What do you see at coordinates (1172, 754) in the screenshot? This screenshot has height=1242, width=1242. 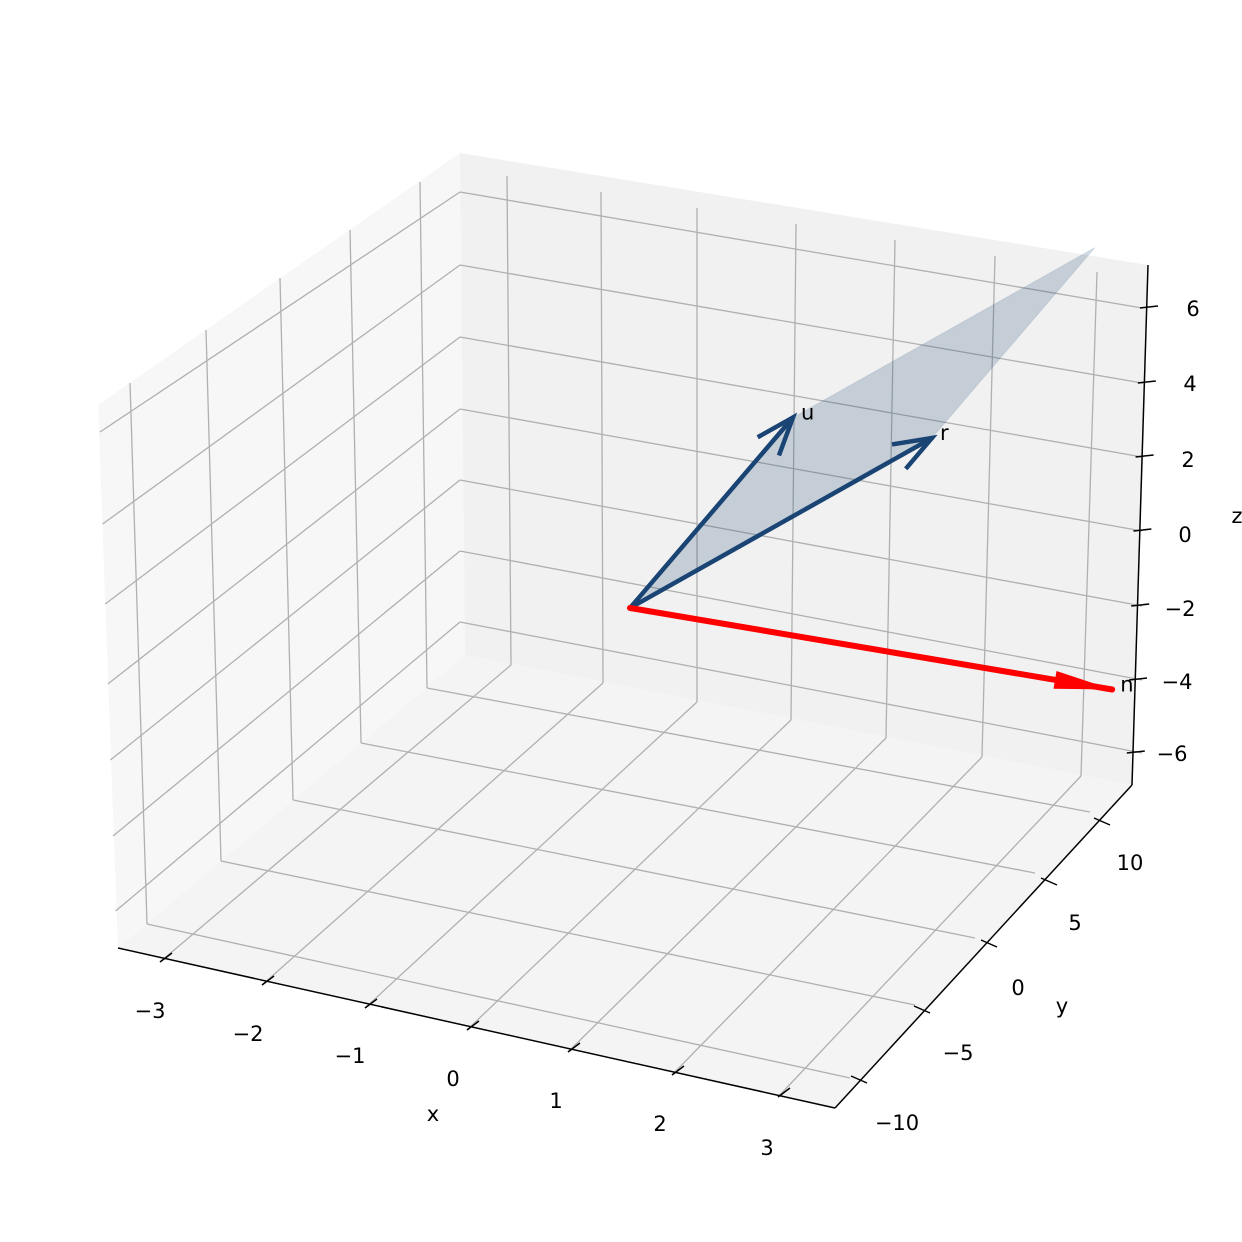 I see `z-tick-label: −6` at bounding box center [1172, 754].